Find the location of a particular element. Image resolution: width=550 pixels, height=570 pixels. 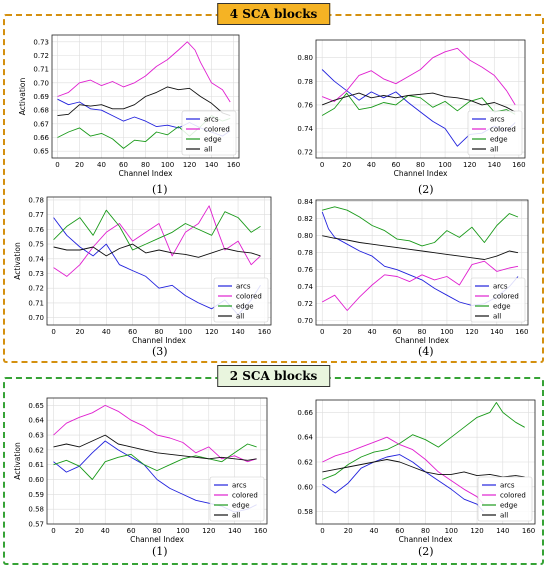

y-tick-label: 0.62 is located at coordinates (36, 450).